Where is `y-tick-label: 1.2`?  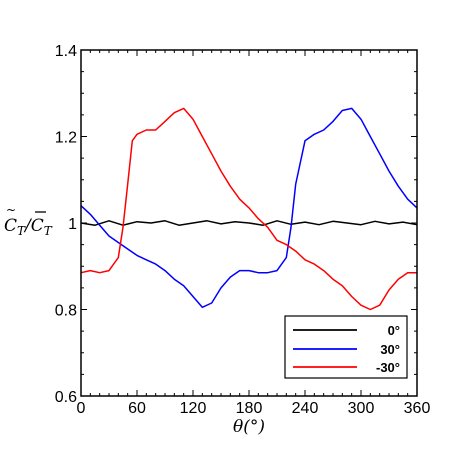 y-tick-label: 1.2 is located at coordinates (66, 138).